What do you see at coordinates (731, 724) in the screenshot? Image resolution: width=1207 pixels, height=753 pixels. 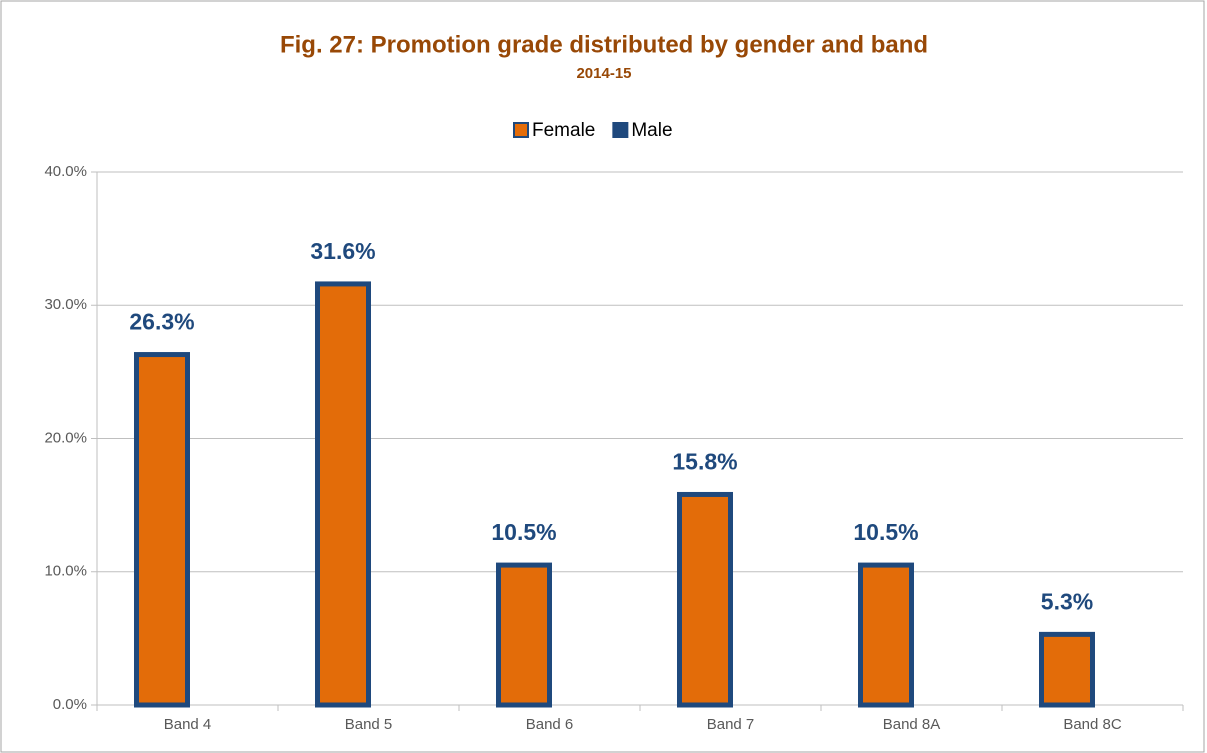 I see `x-tick-label: Band 7` at bounding box center [731, 724].